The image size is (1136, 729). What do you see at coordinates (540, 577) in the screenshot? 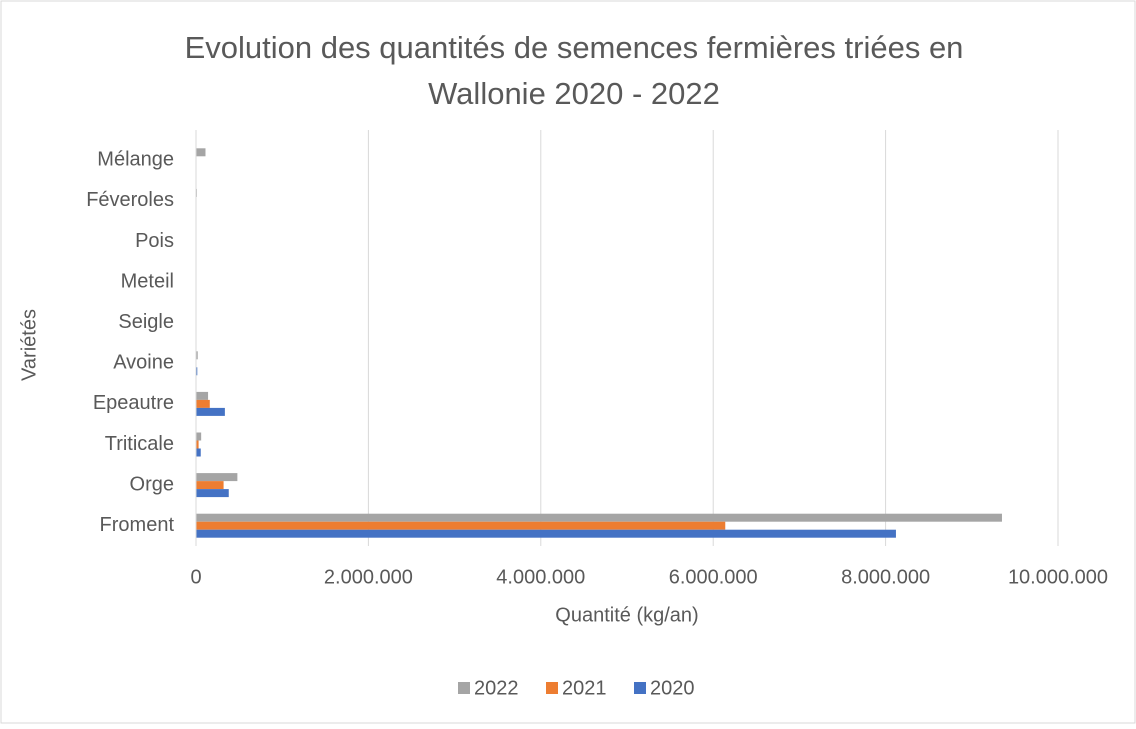
I see `x-tick-label: 4.000.000` at bounding box center [540, 577].